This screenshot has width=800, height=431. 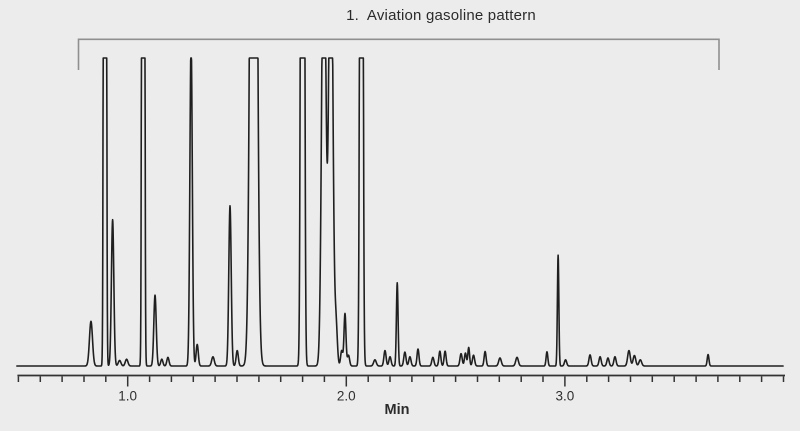 What do you see at coordinates (398, 54) in the screenshot?
I see `annotation-bracket` at bounding box center [398, 54].